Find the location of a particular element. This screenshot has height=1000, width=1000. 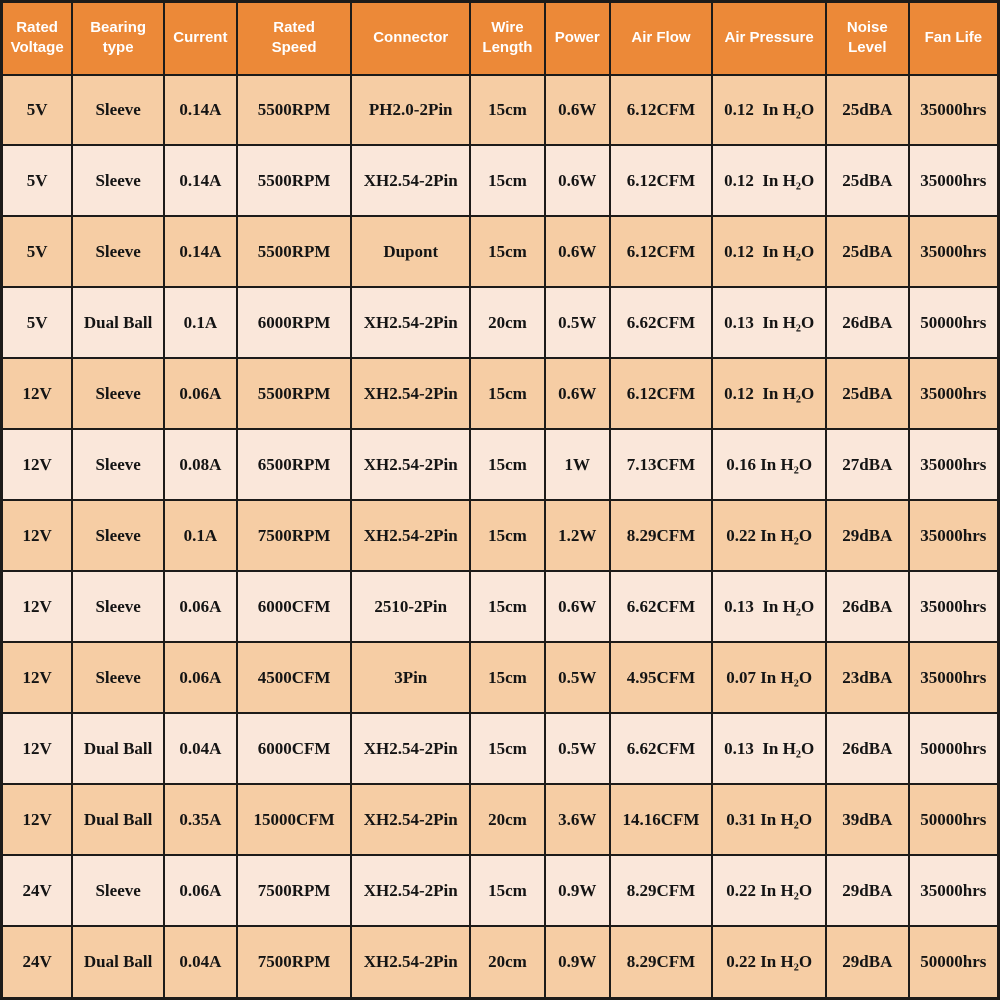

column-header-connector: Connector is located at coordinates (411, 38).